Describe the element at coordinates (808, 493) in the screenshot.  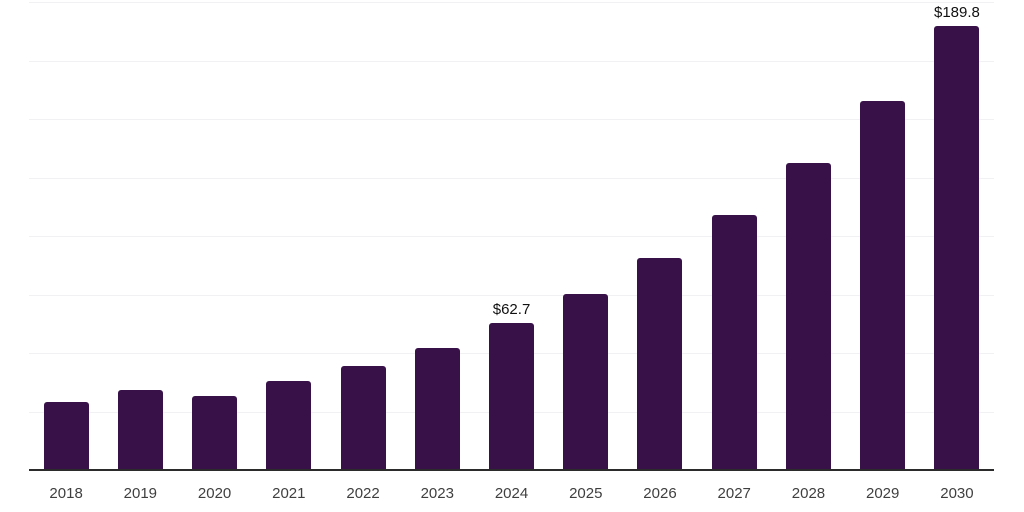
I see `x-axis-label: 2028` at that location.